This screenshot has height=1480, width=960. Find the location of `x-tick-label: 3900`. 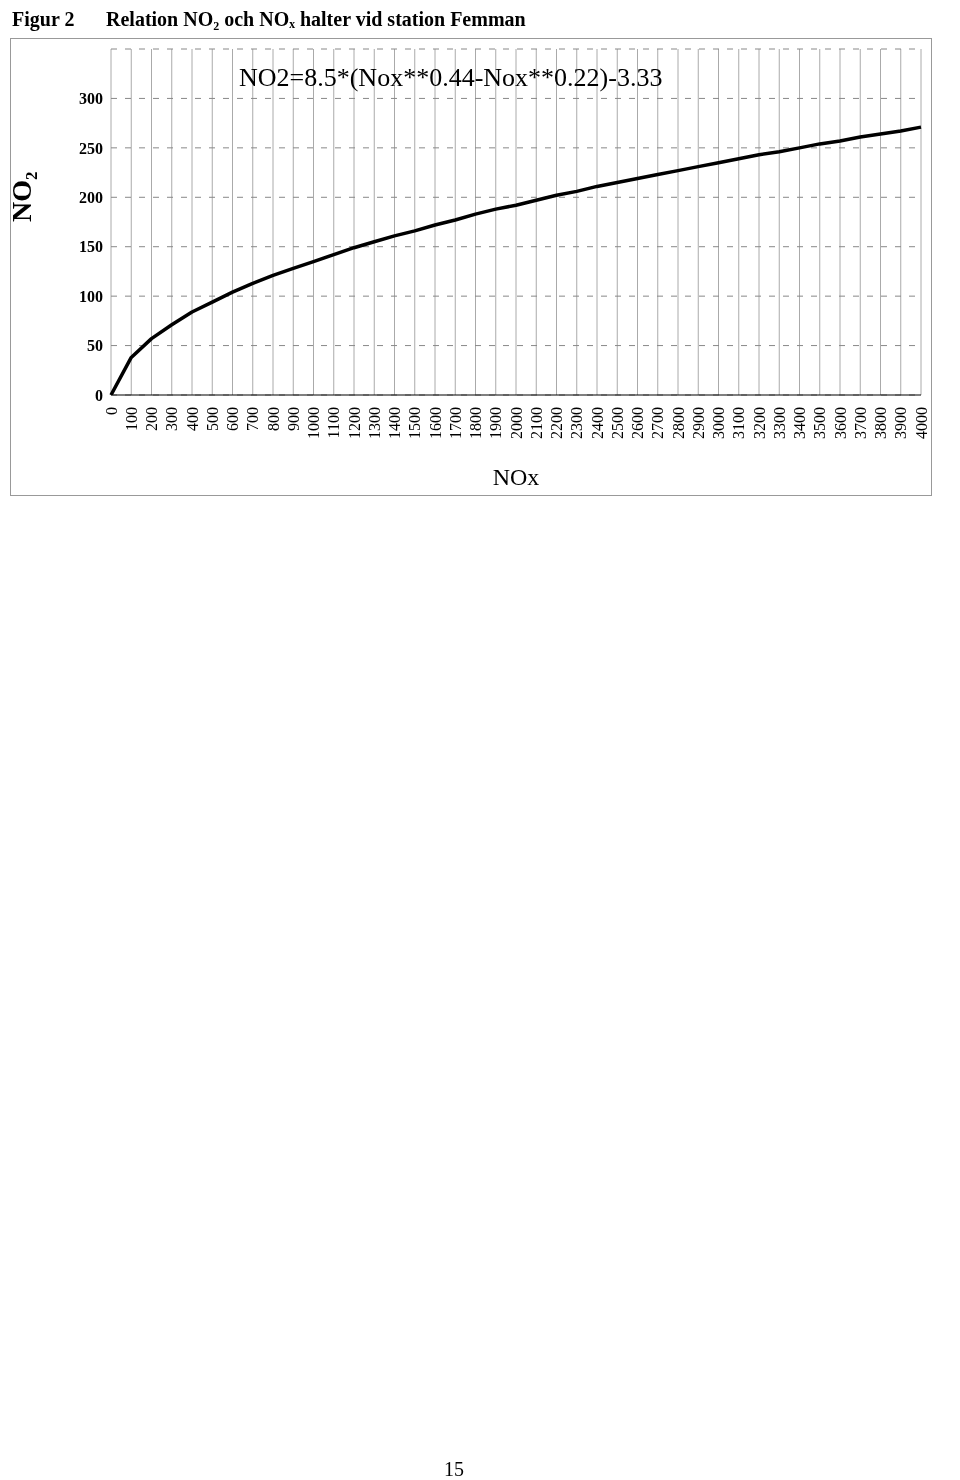

x-tick-label: 3900 is located at coordinates (901, 423).